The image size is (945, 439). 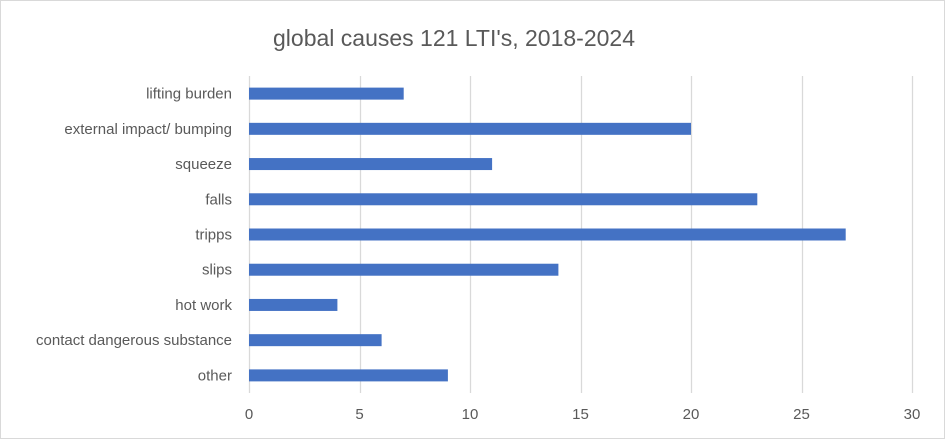 What do you see at coordinates (359, 414) in the screenshot?
I see `x-tick-label: 5` at bounding box center [359, 414].